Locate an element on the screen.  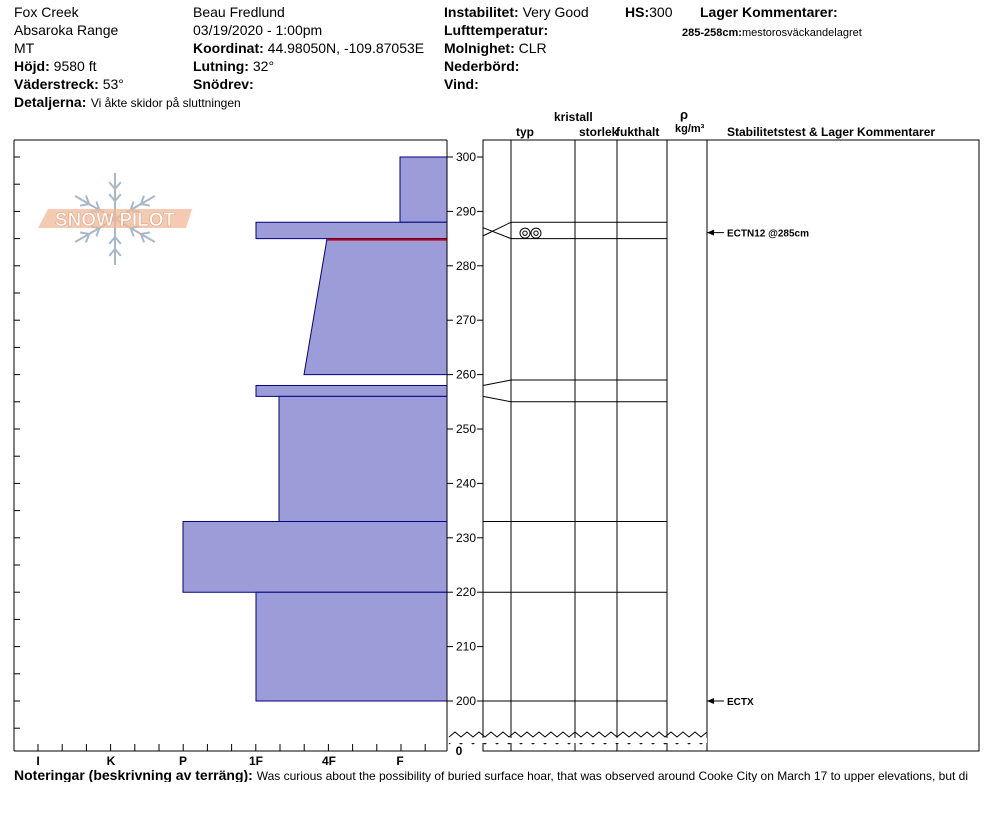
depth-label: 210 is located at coordinates (466, 647).